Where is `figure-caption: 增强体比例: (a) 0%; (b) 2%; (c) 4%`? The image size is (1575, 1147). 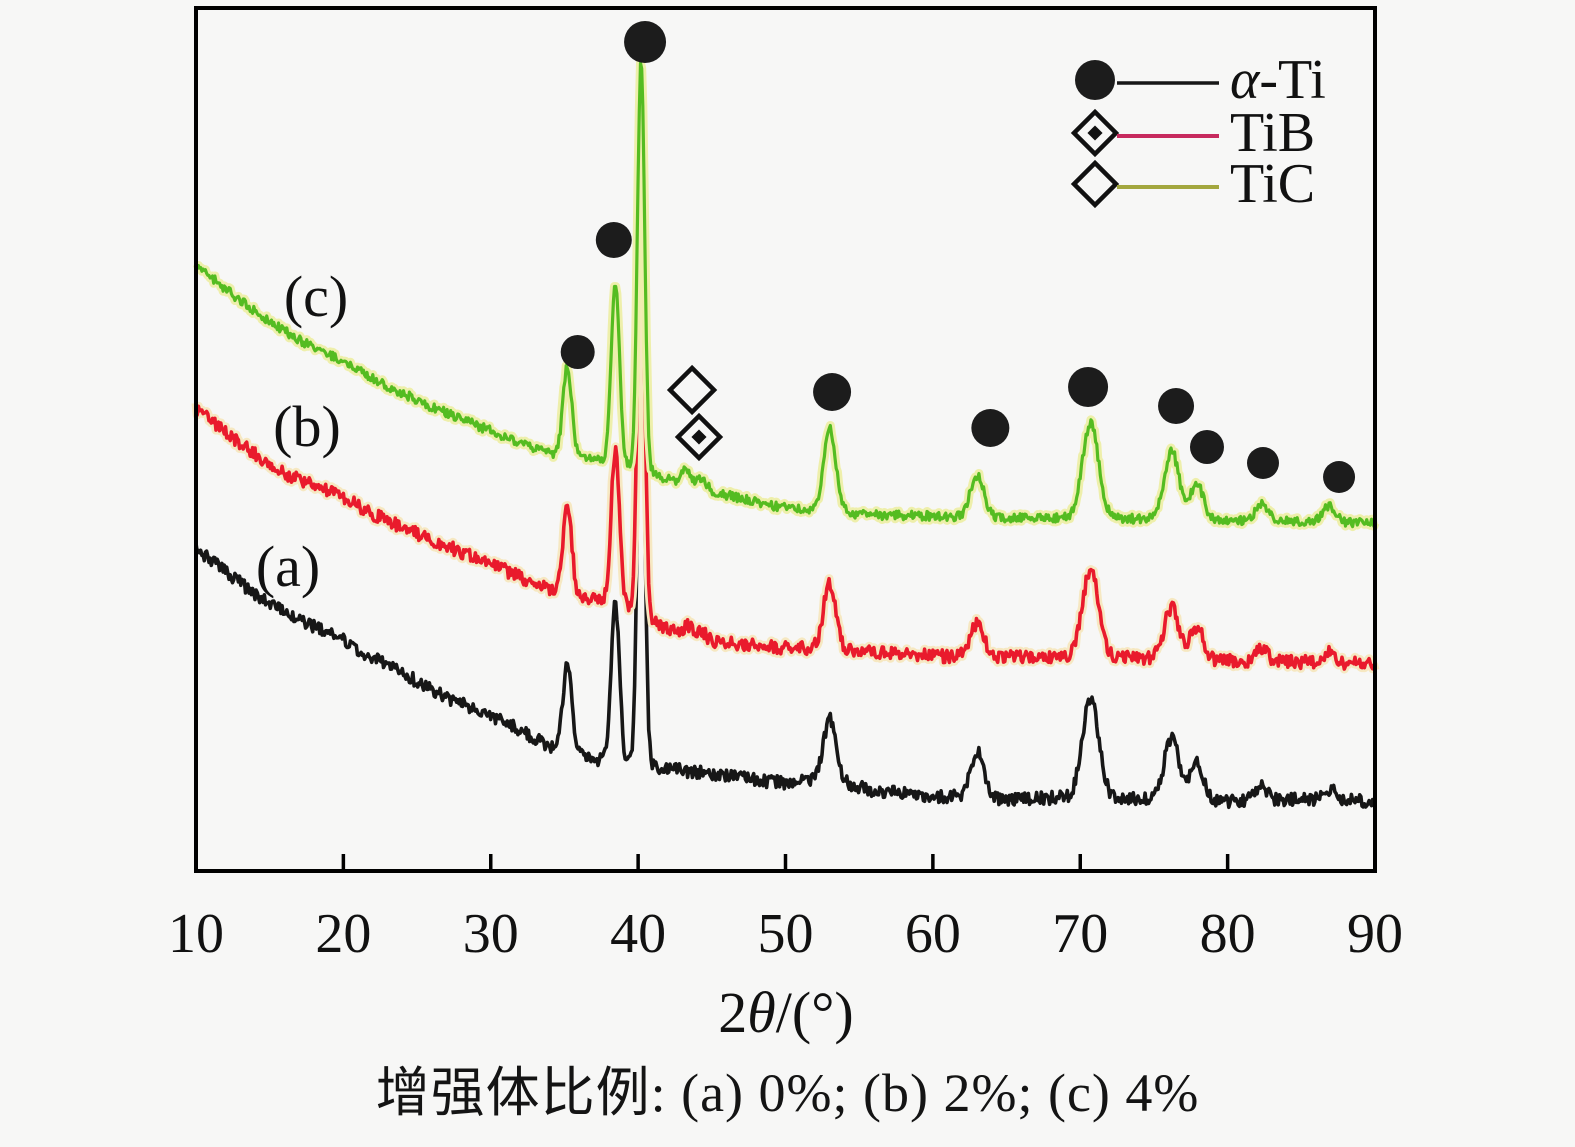 figure-caption: 增强体比例: (a) 0%; (b) 2%; (c) 4% is located at coordinates (787, 1093).